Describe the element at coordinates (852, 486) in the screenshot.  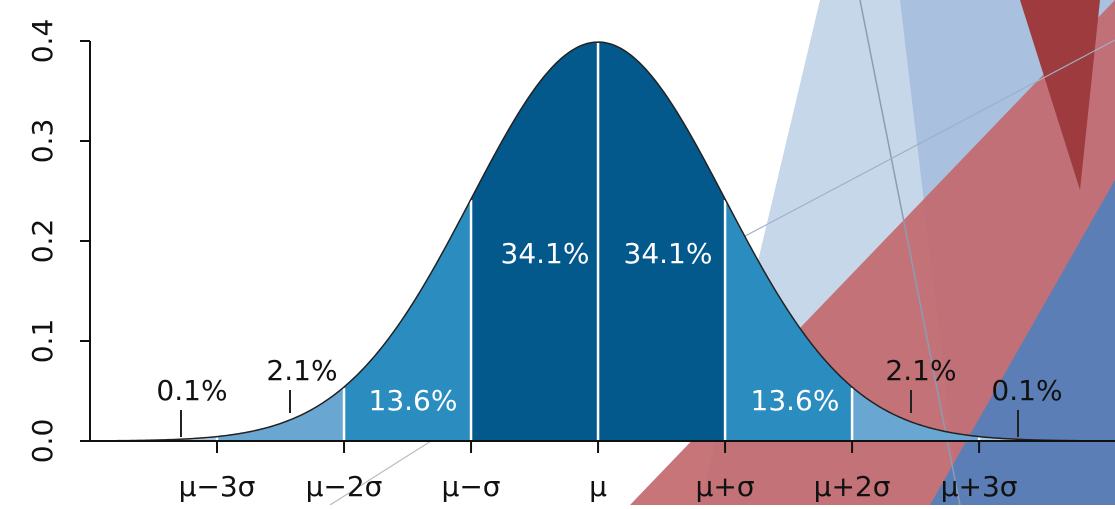
I see `x-tick-label: μ+2σ` at that location.